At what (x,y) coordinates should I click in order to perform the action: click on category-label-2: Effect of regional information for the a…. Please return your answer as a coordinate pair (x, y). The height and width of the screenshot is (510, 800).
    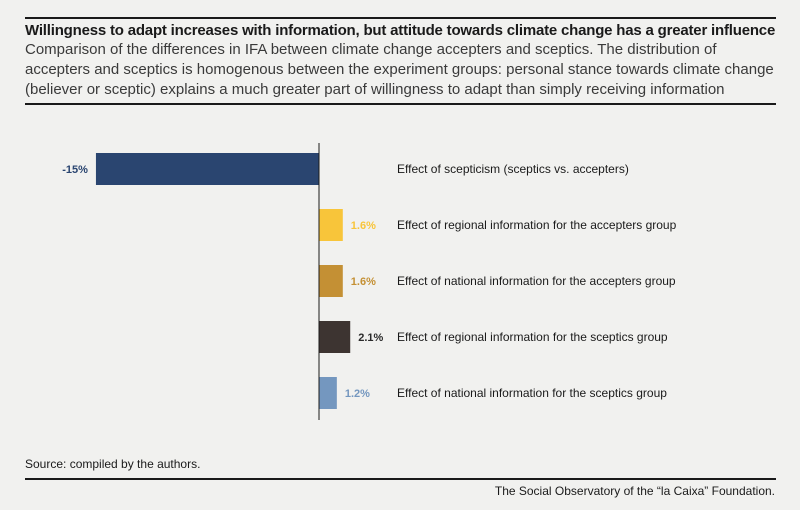
    Looking at the image, I should click on (537, 225).